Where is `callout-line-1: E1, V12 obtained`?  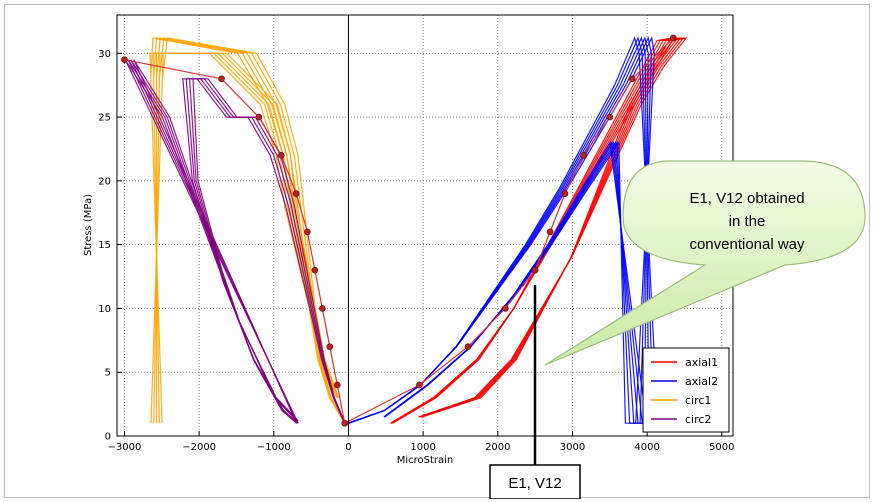
callout-line-1: E1, V12 obtained is located at coordinates (746, 198).